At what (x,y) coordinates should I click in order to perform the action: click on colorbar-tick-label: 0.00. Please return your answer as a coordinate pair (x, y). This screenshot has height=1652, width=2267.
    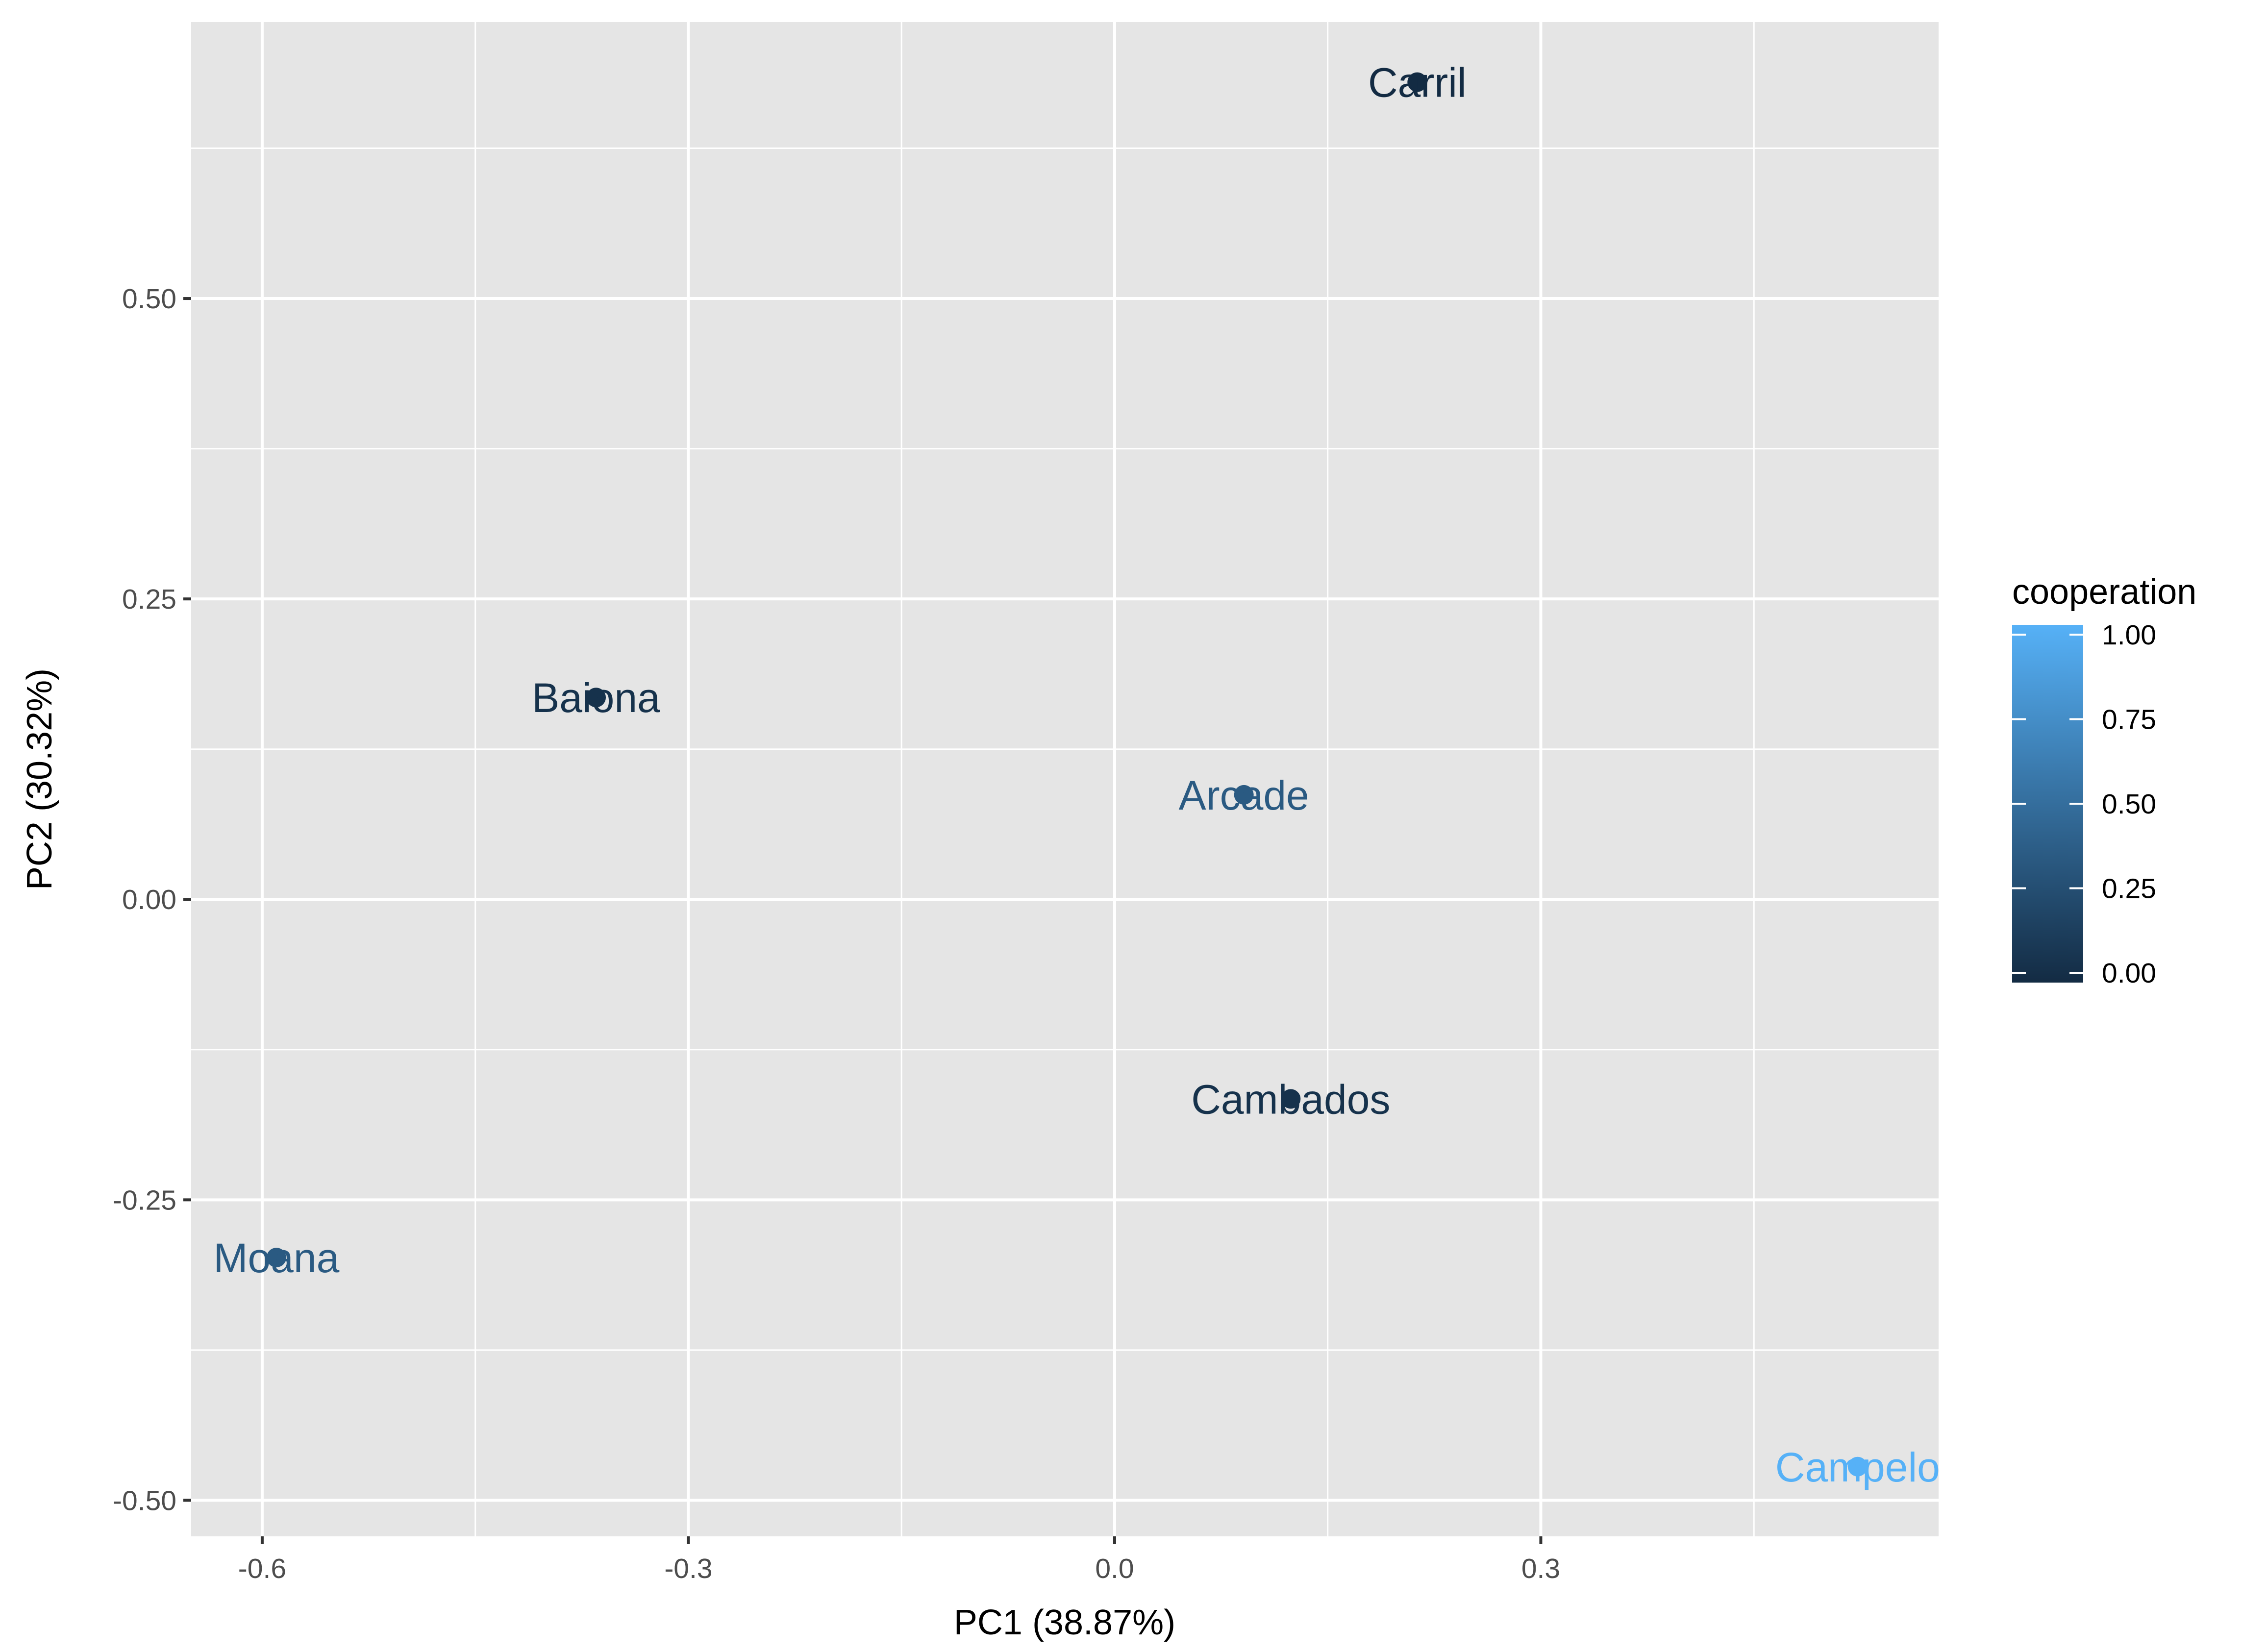
    Looking at the image, I should click on (2129, 974).